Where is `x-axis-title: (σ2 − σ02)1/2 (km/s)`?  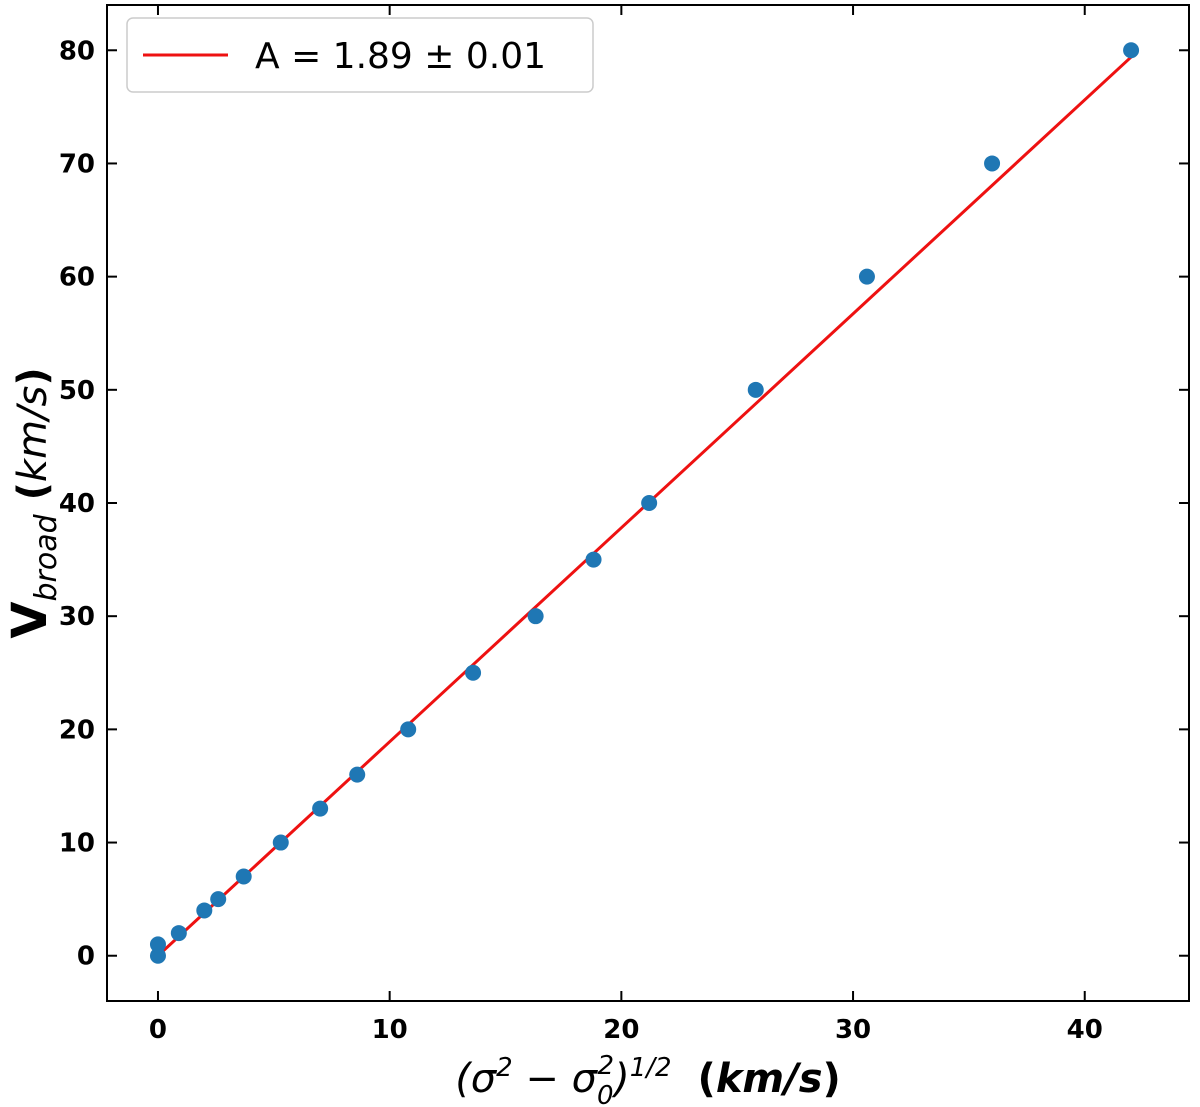
x-axis-title: (σ2 − σ02)1/2 (km/s) is located at coordinates (648, 1079).